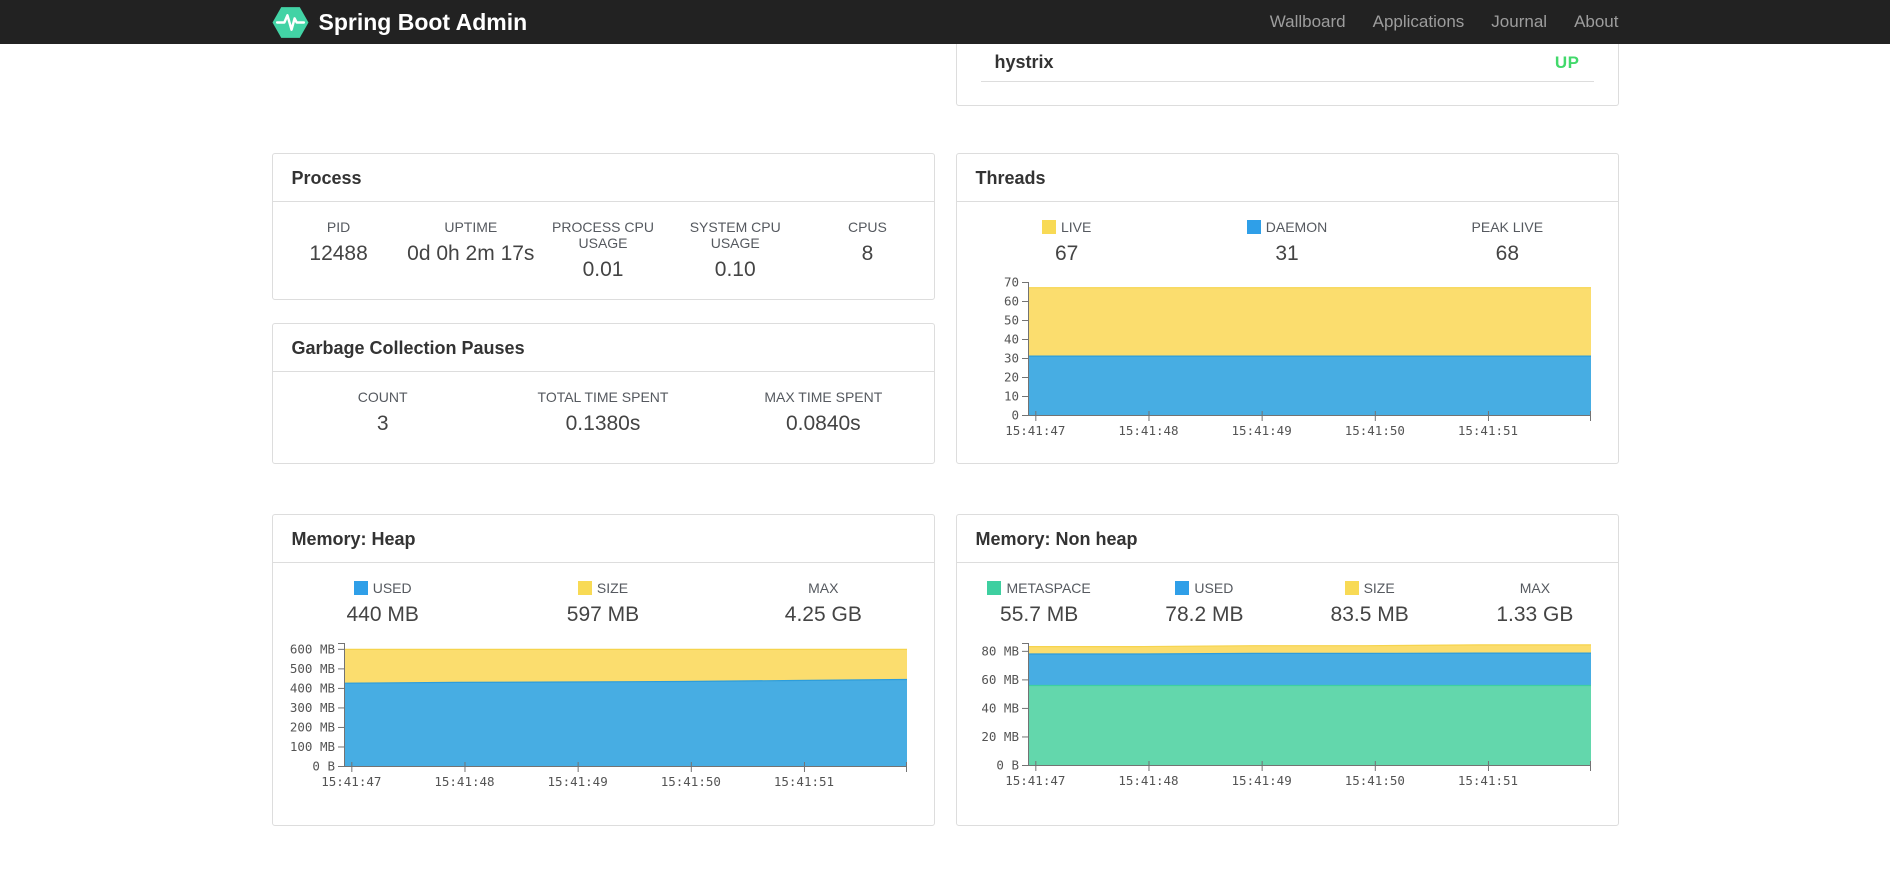 The image size is (1890, 892). What do you see at coordinates (603, 539) in the screenshot?
I see `card-title: Memory: Heap` at bounding box center [603, 539].